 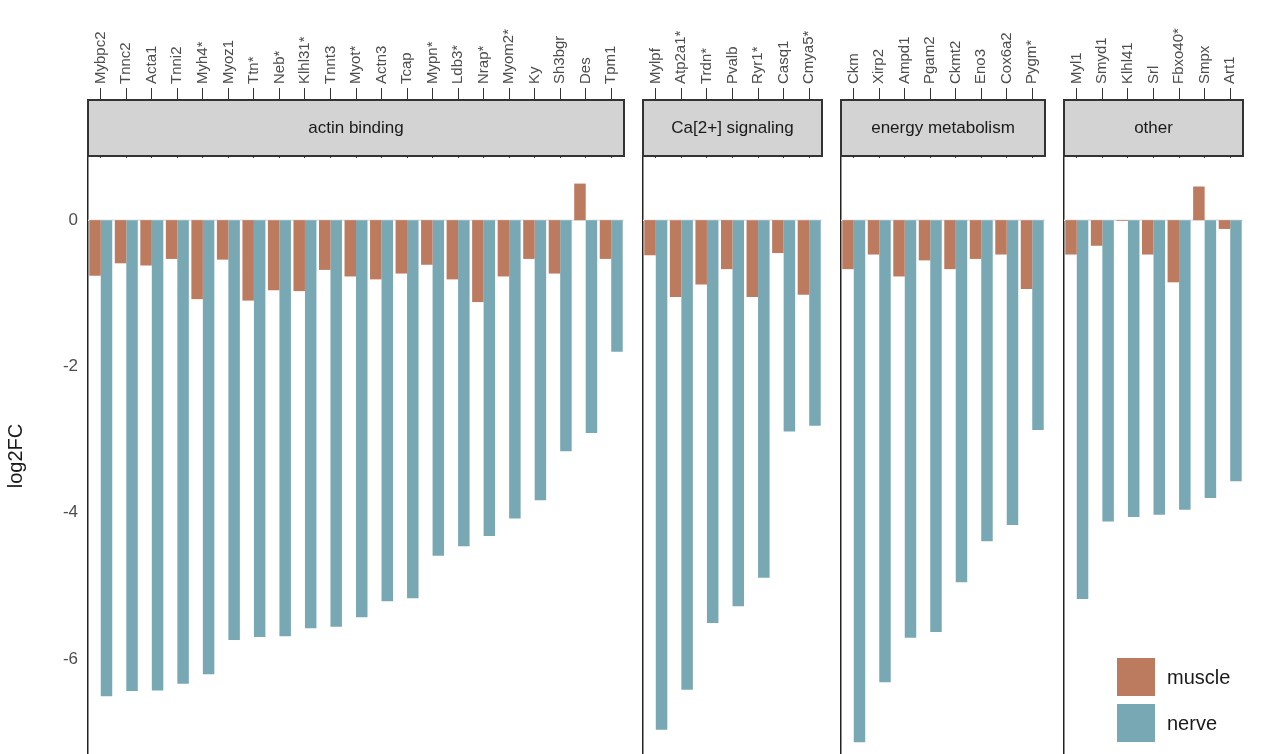 What do you see at coordinates (278, 67) in the screenshot?
I see `x-tick-label: Neb*` at bounding box center [278, 67].